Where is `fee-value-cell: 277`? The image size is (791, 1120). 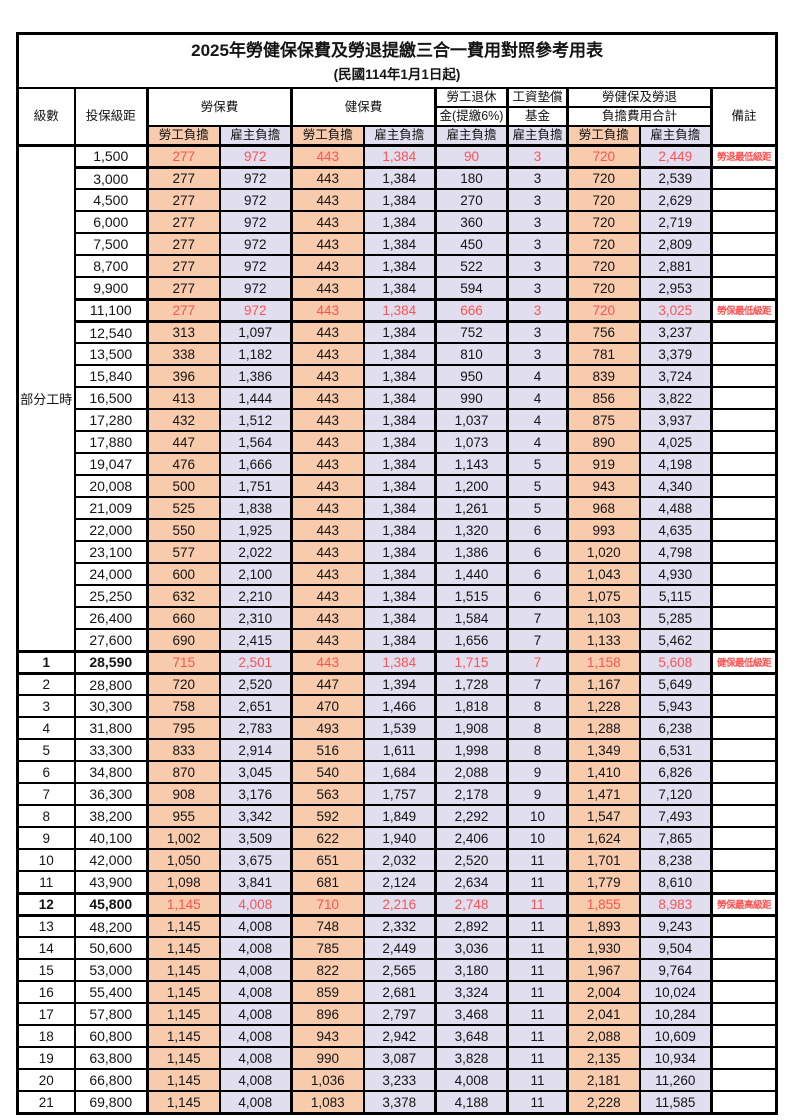 fee-value-cell: 277 is located at coordinates (183, 310).